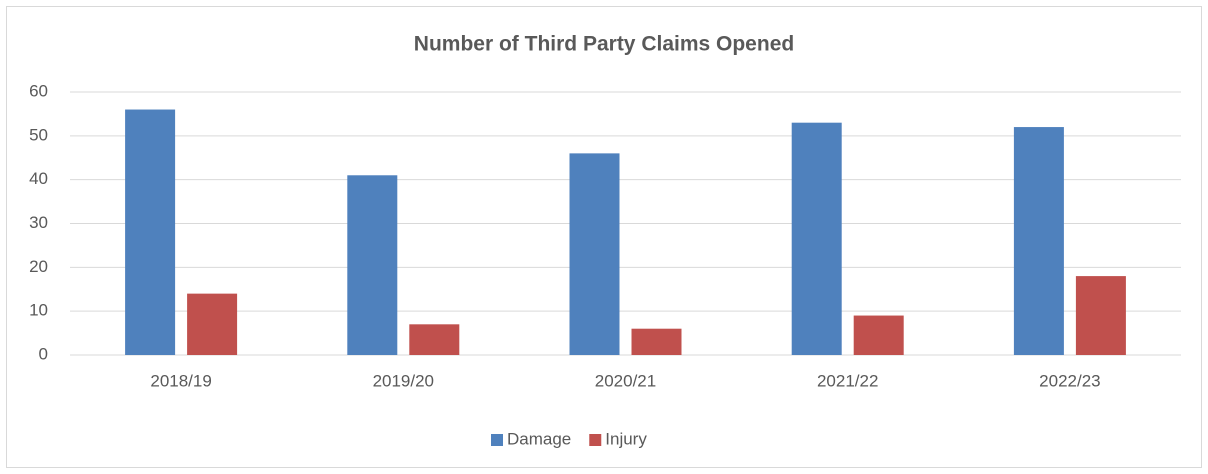 The width and height of the screenshot is (1208, 474). What do you see at coordinates (38, 222) in the screenshot?
I see `y-tick-label: 30` at bounding box center [38, 222].